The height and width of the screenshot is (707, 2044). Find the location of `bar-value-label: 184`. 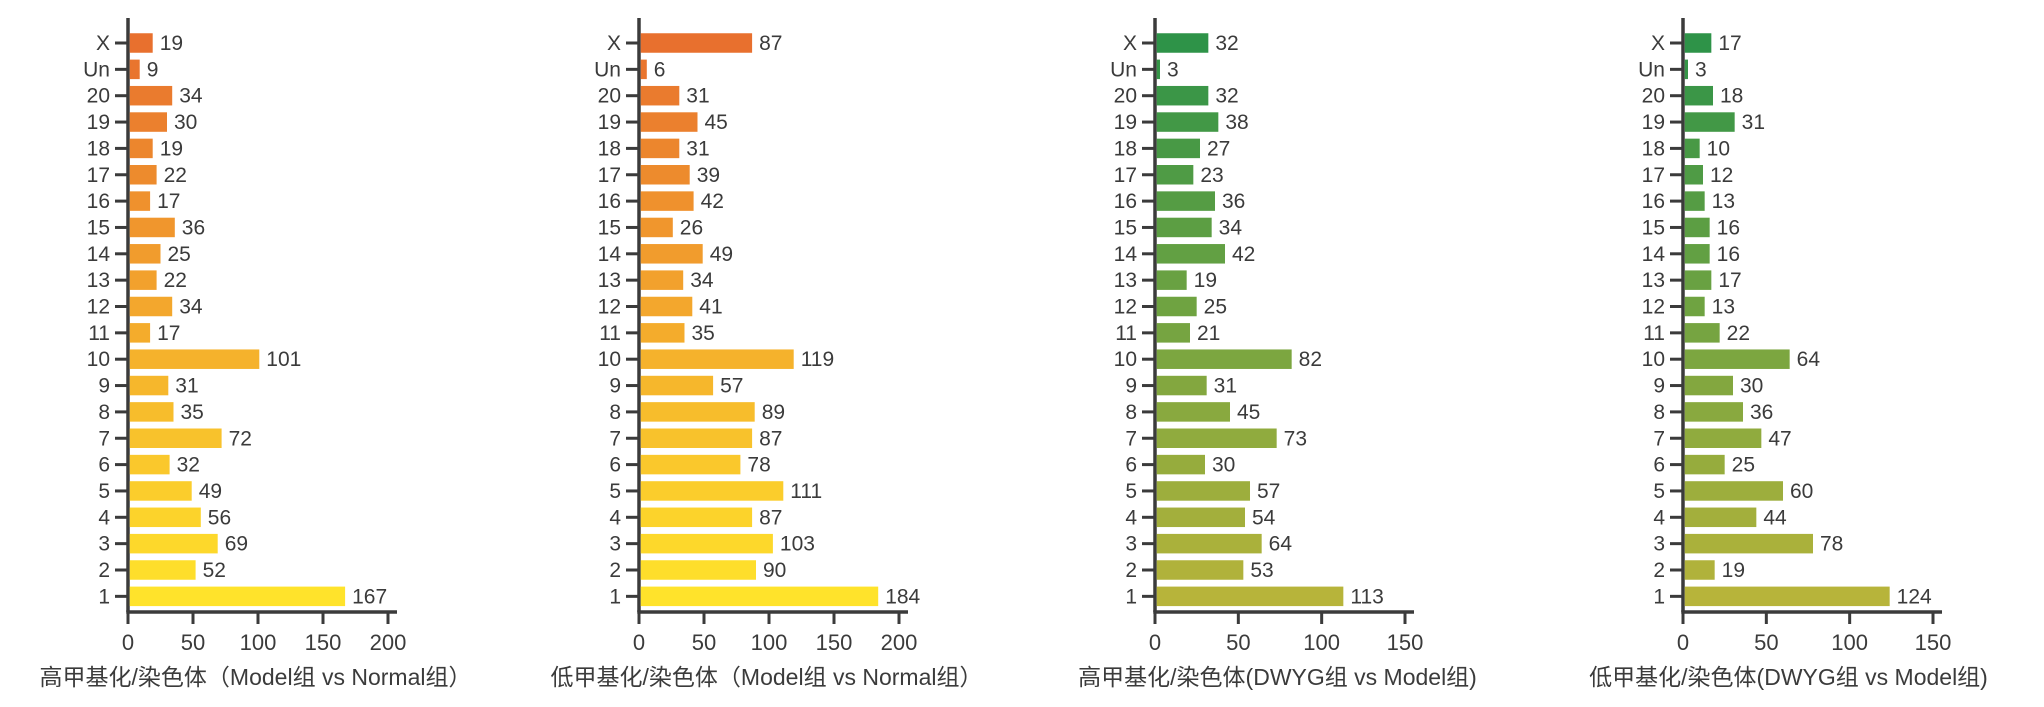

bar-value-label: 184 is located at coordinates (902, 596).